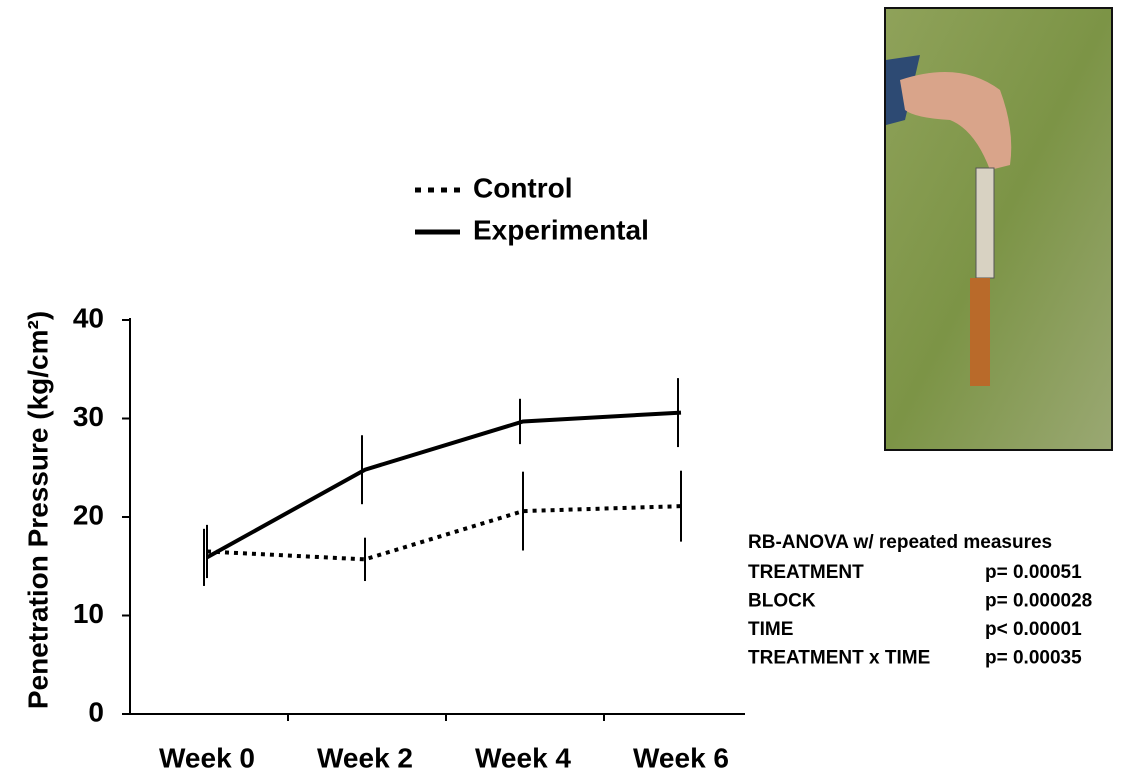 This screenshot has height=782, width=1140. What do you see at coordinates (37, 510) in the screenshot?
I see `y-axis-label: Penetration Pressure (kg/cm²)` at bounding box center [37, 510].